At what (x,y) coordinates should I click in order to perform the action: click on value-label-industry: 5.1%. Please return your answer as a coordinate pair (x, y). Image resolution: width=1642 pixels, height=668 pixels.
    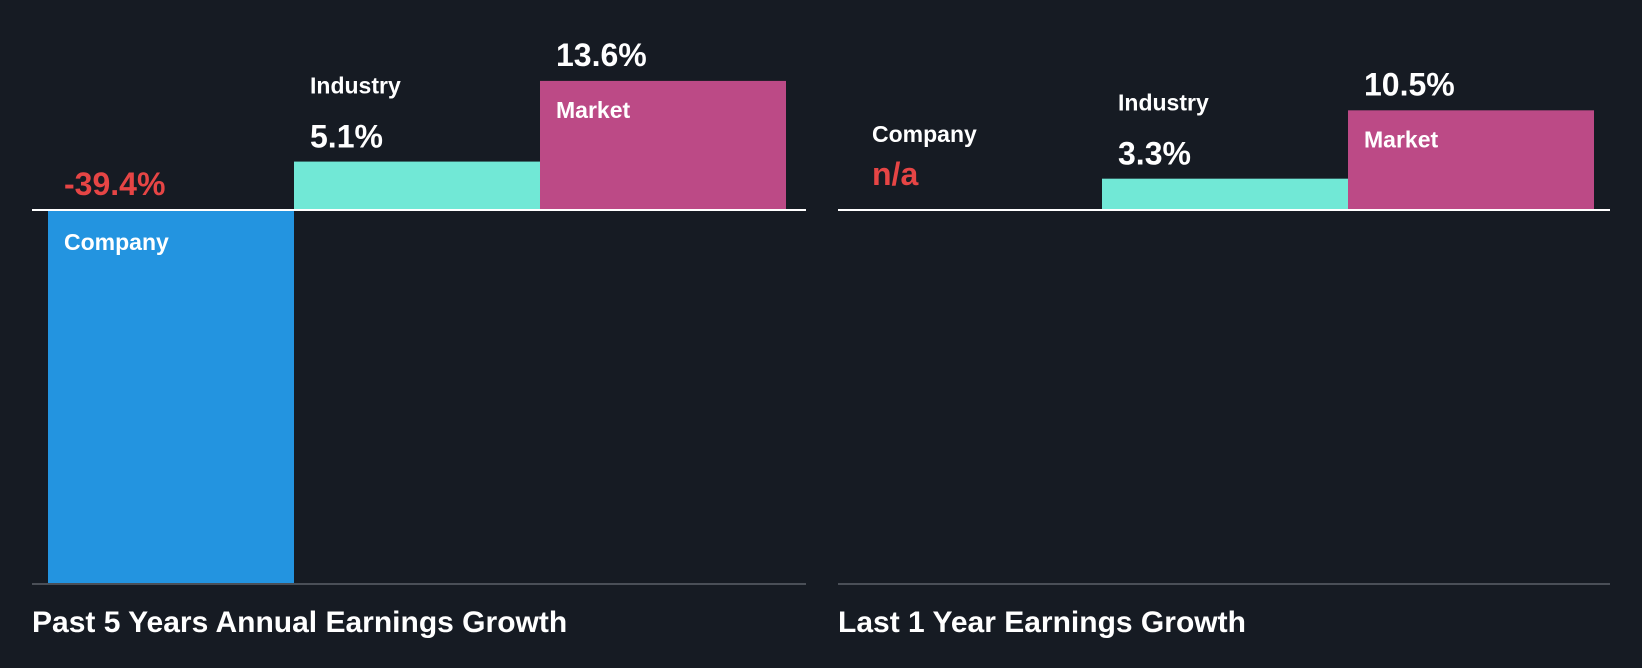
    Looking at the image, I should click on (346, 137).